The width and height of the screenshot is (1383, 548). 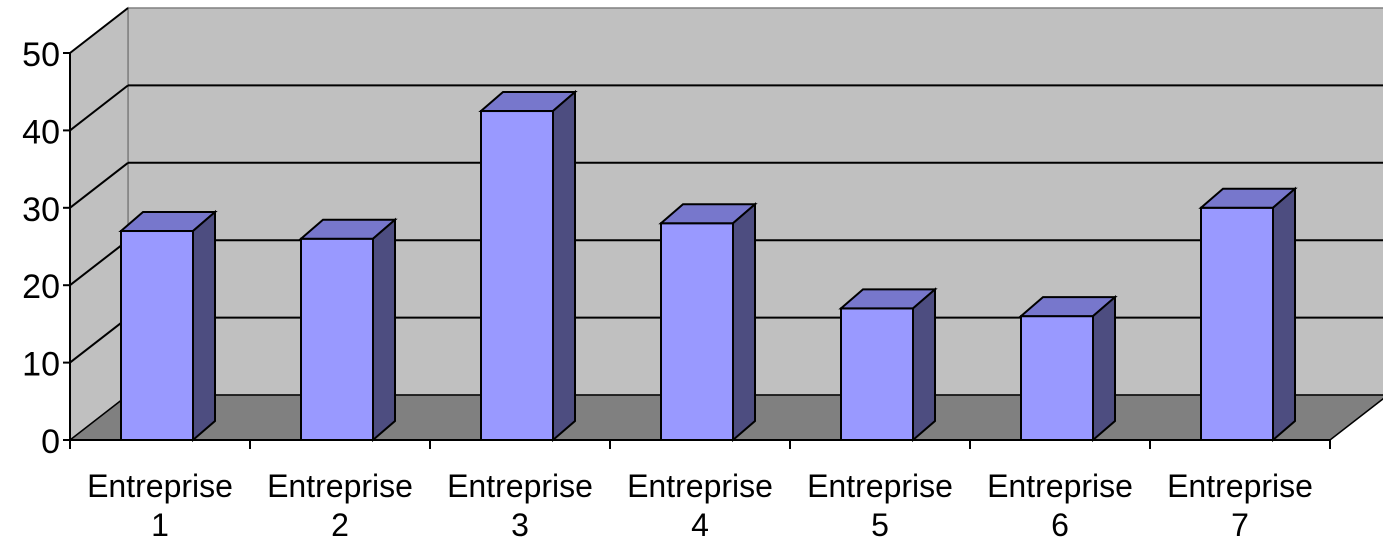 I want to click on y-tick-label: 20, so click(x=41, y=287).